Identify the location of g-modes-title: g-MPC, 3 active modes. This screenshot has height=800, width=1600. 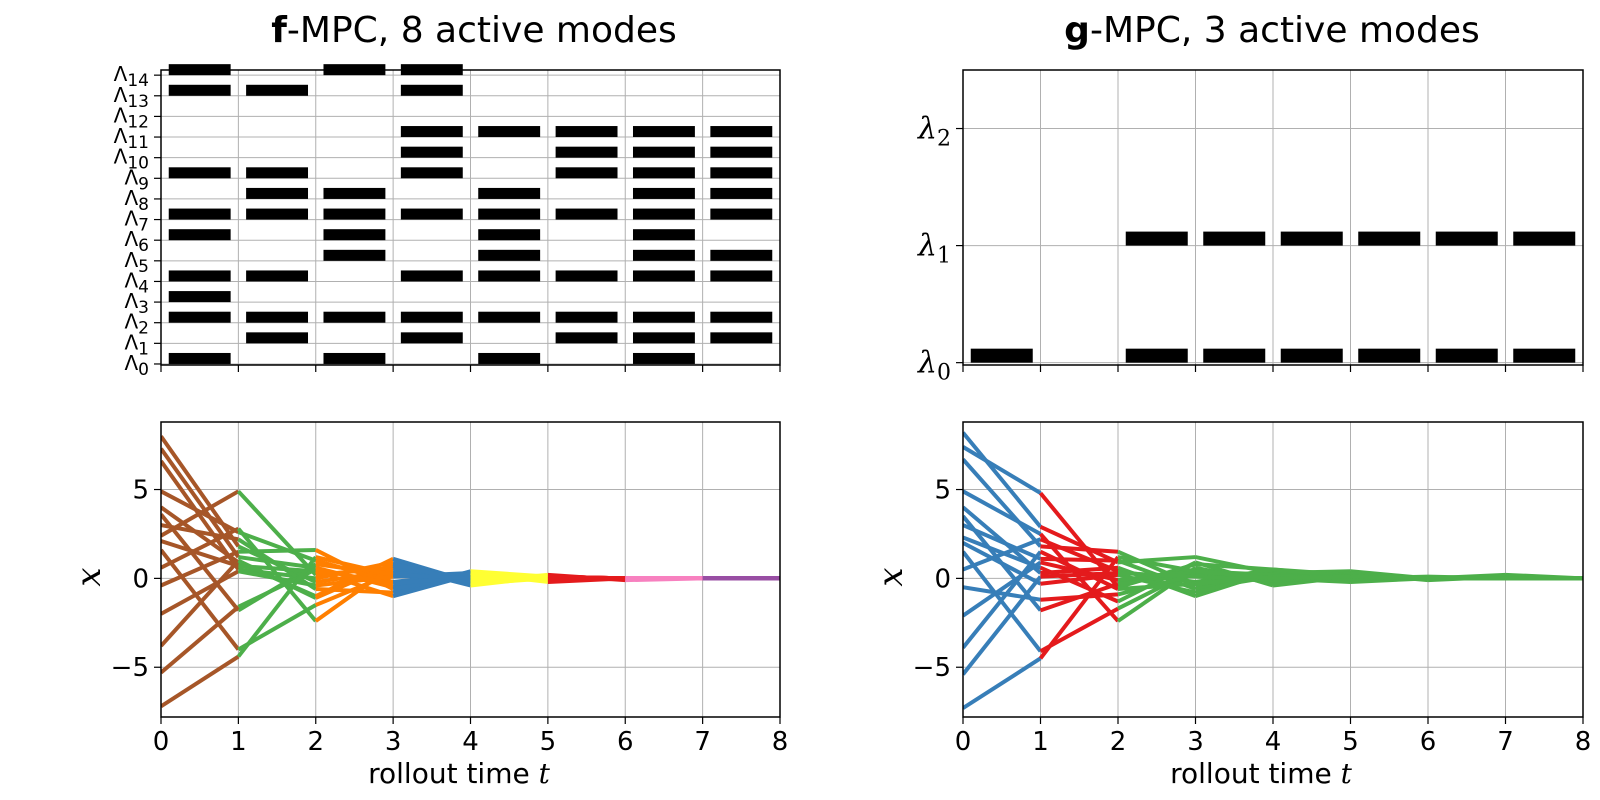
(1272, 30).